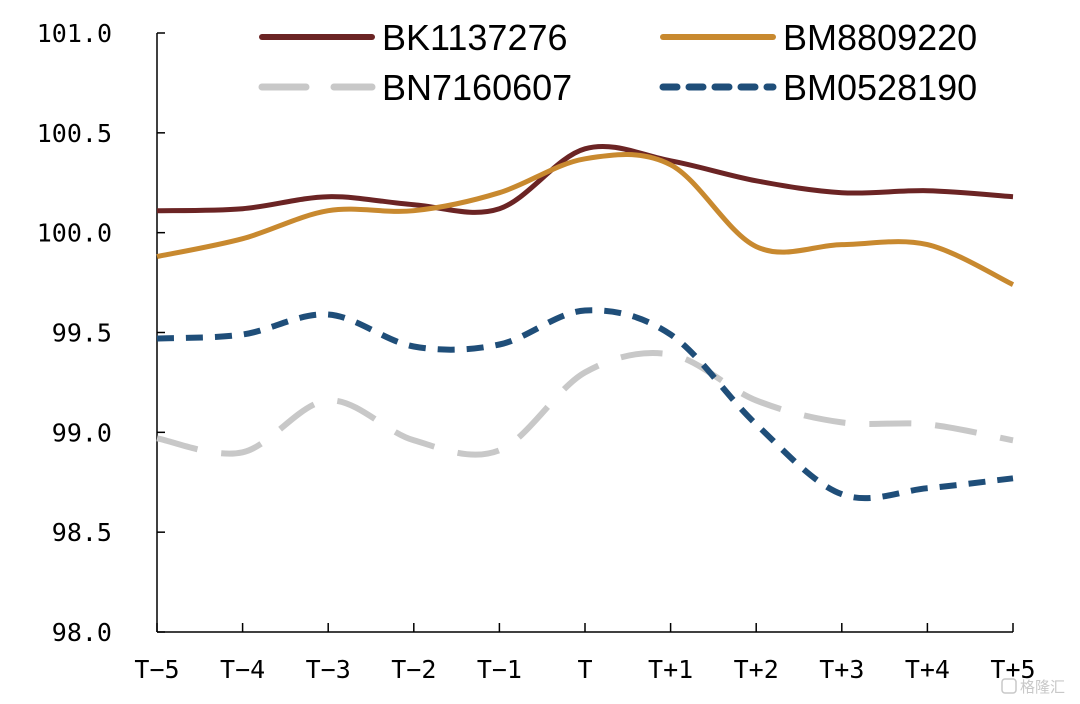 This screenshot has width=1080, height=704. I want to click on y-ticks: 98.0 98.5 99.0 99.5 100.0 100.5 101.0, so click(101, 333).